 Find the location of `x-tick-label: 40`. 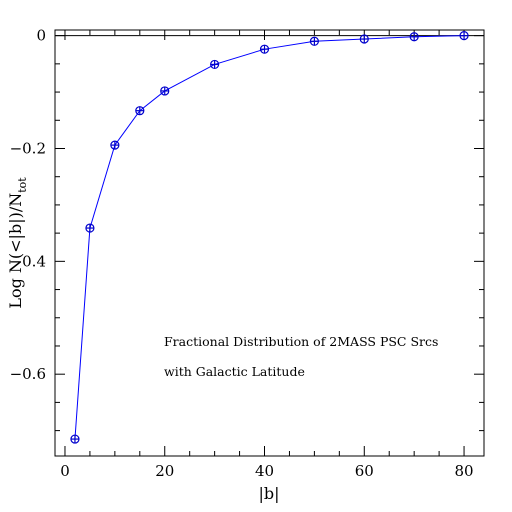

x-tick-label: 40 is located at coordinates (264, 471).